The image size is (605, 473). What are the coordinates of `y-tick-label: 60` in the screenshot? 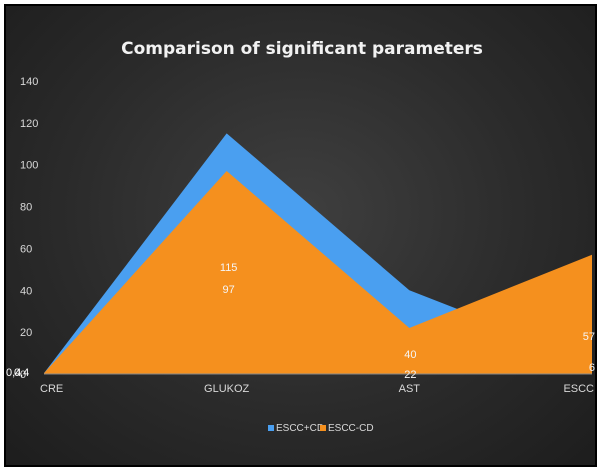 It's located at (26, 249).